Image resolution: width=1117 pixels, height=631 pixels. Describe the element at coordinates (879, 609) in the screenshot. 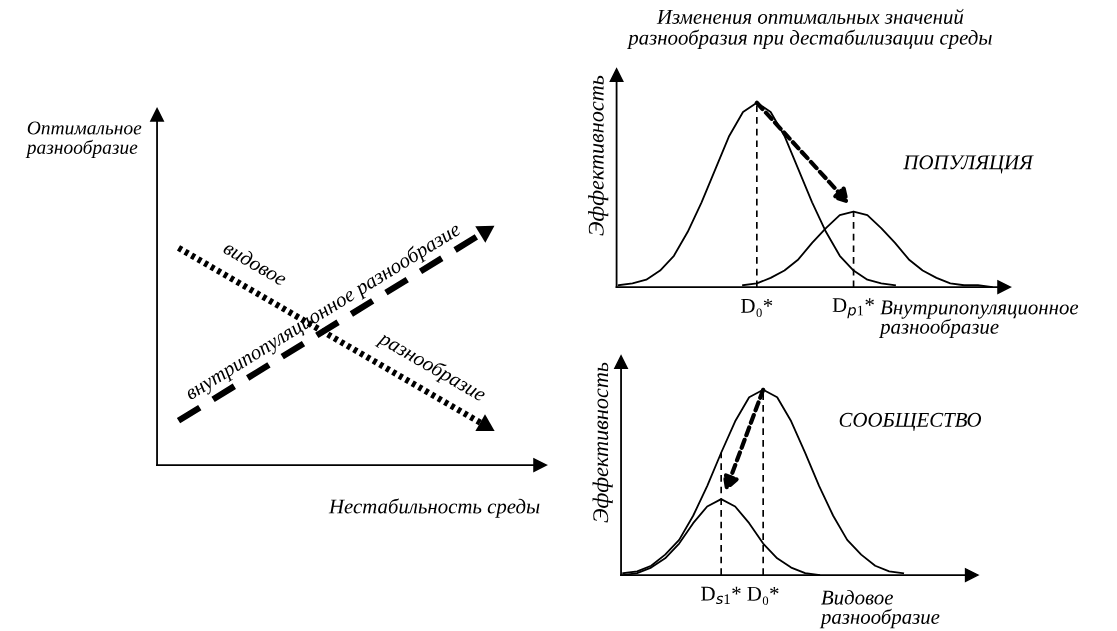

I see `x-axis-title: Видовое разнообразие` at that location.